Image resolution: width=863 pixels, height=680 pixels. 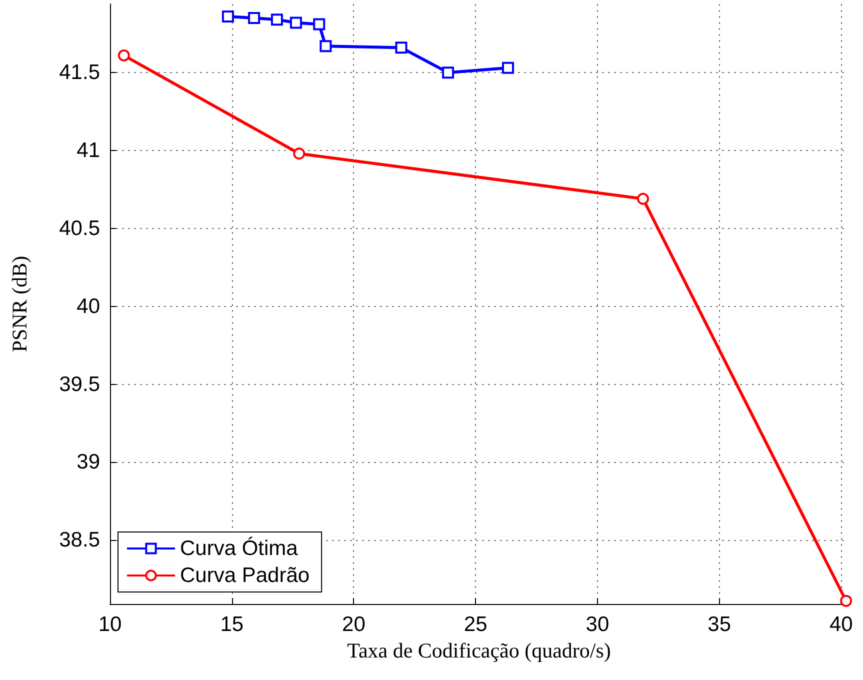 What do you see at coordinates (476, 624) in the screenshot?
I see `x-tick-label: 25` at bounding box center [476, 624].